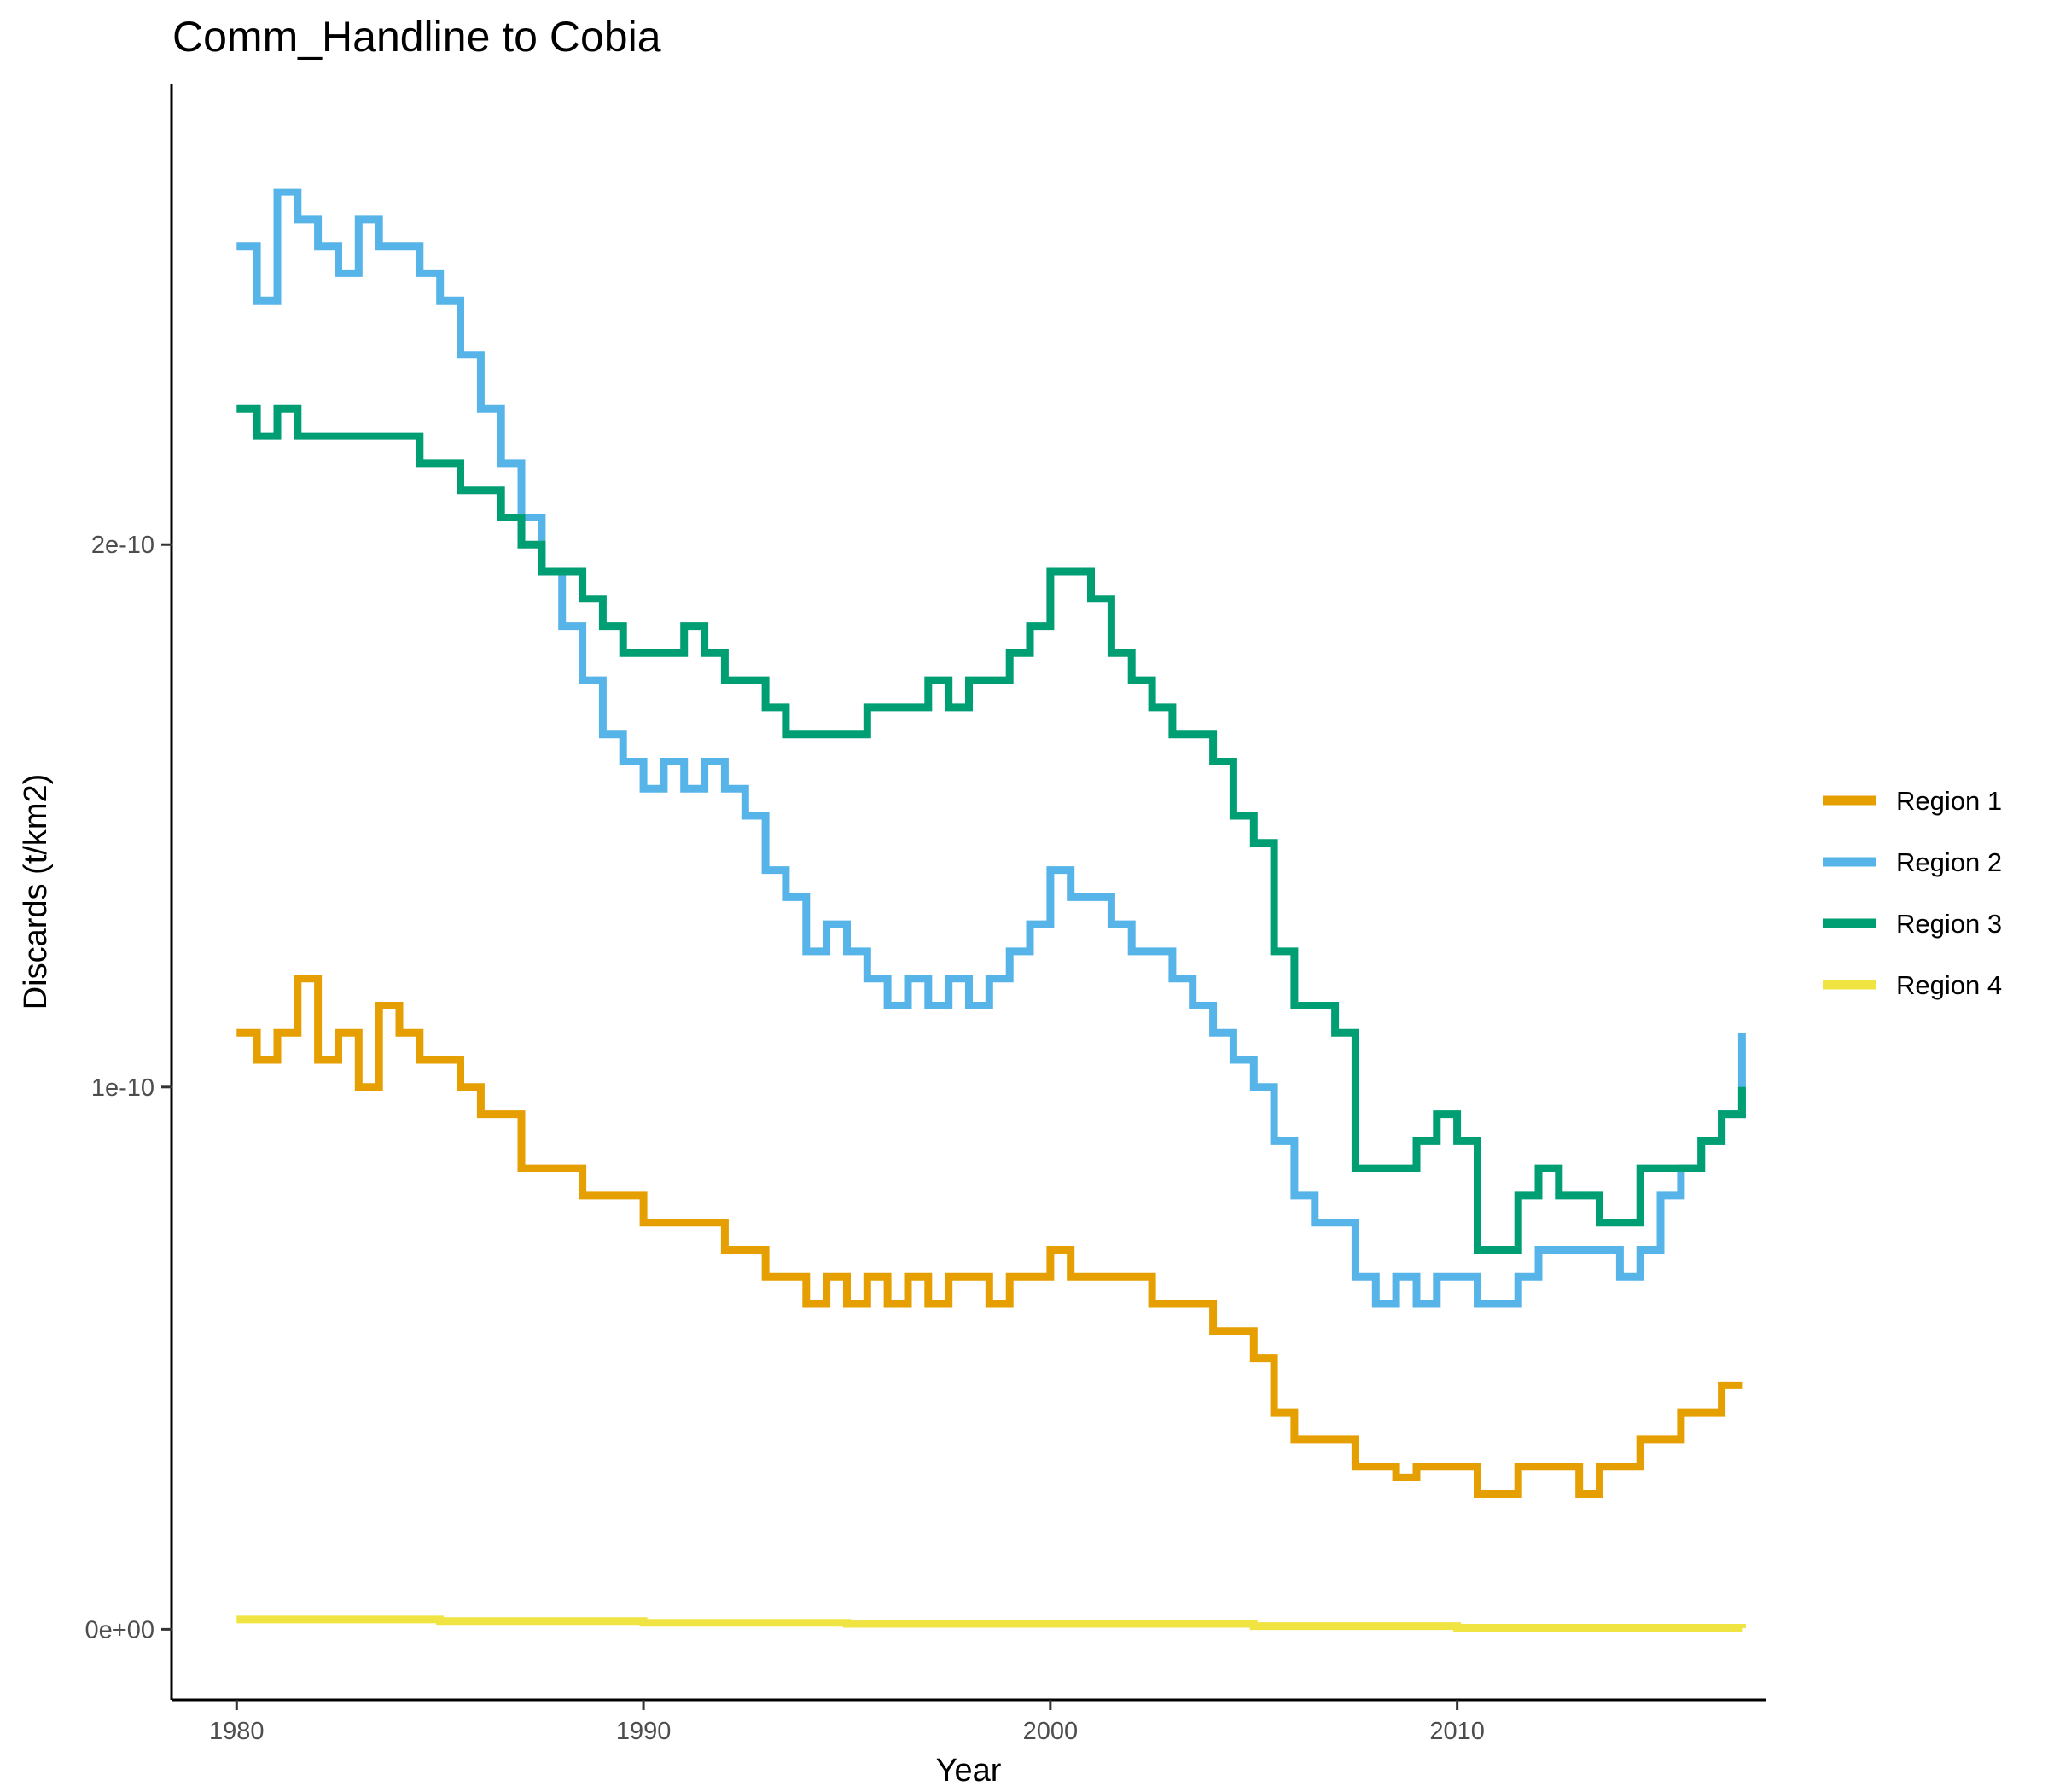 The image size is (2048, 1792). I want to click on x-axis-title: Year, so click(969, 1771).